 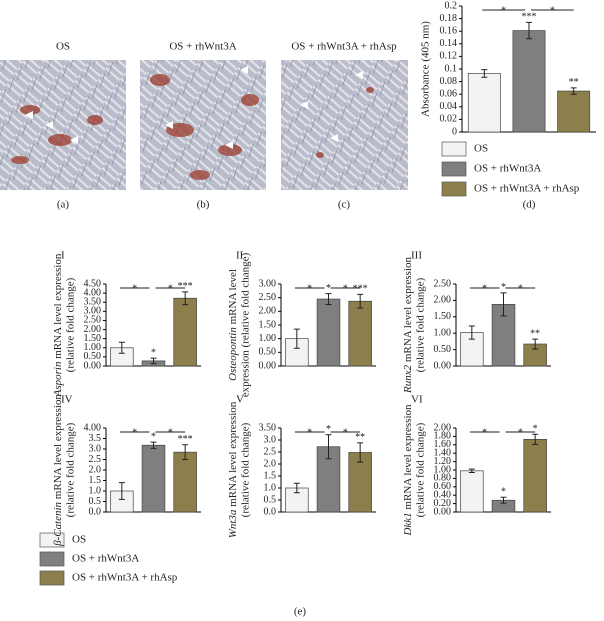 I want to click on panel-caption: (c), so click(x=344, y=205).